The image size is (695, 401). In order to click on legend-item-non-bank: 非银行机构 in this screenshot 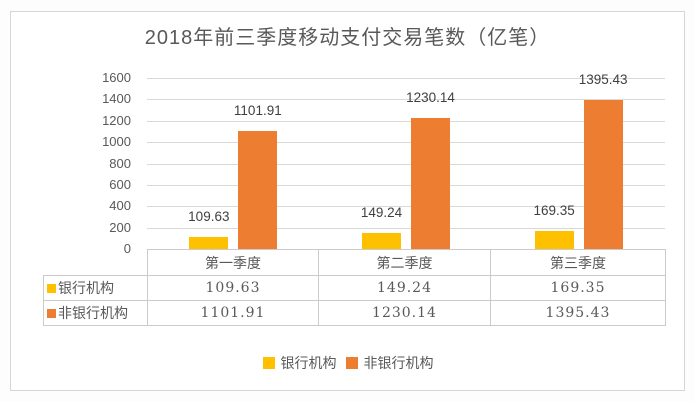, I will do `click(389, 363)`.